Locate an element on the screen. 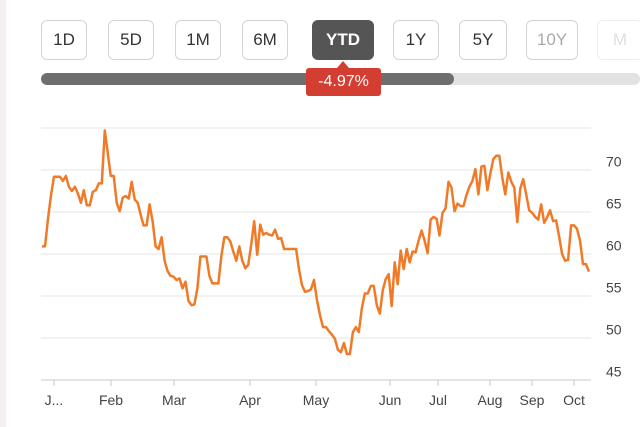 The height and width of the screenshot is (427, 640). x-tick-label: Mar is located at coordinates (174, 400).